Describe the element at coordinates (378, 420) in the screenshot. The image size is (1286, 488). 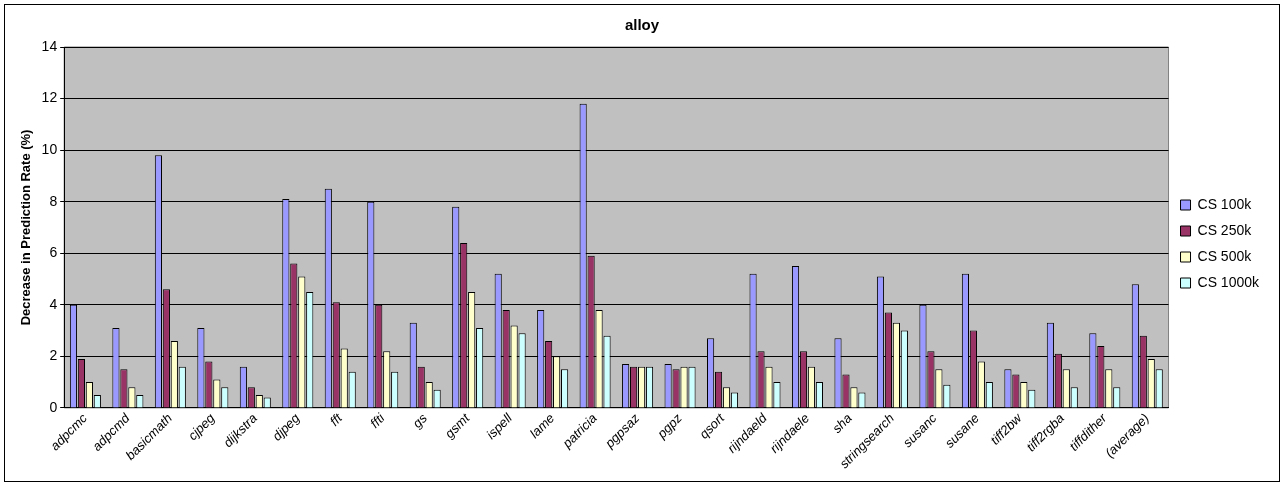
I see `x-tick-label: ffti` at that location.